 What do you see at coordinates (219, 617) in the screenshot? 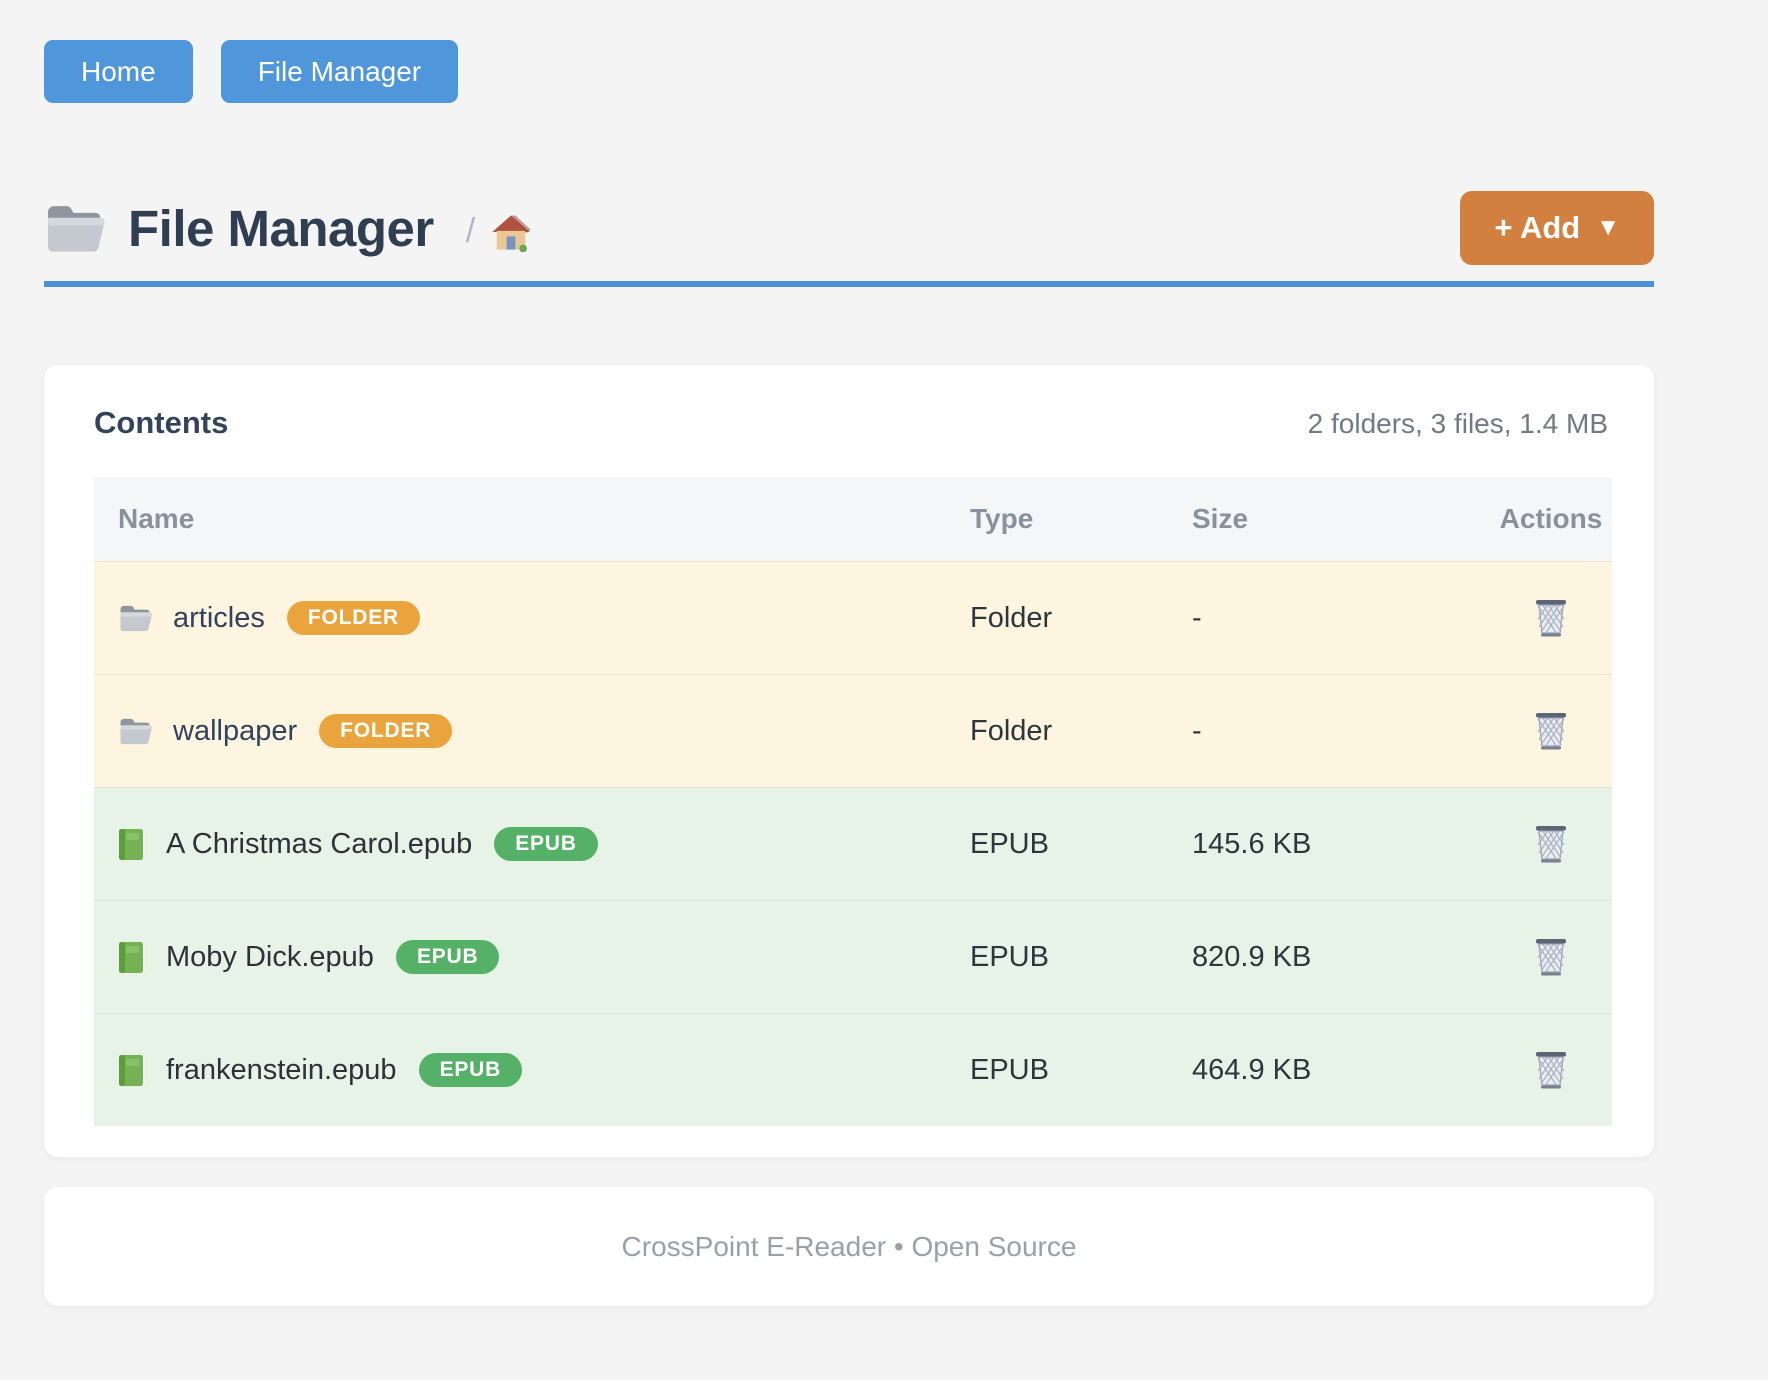
I see `file-name-link: articles` at bounding box center [219, 617].